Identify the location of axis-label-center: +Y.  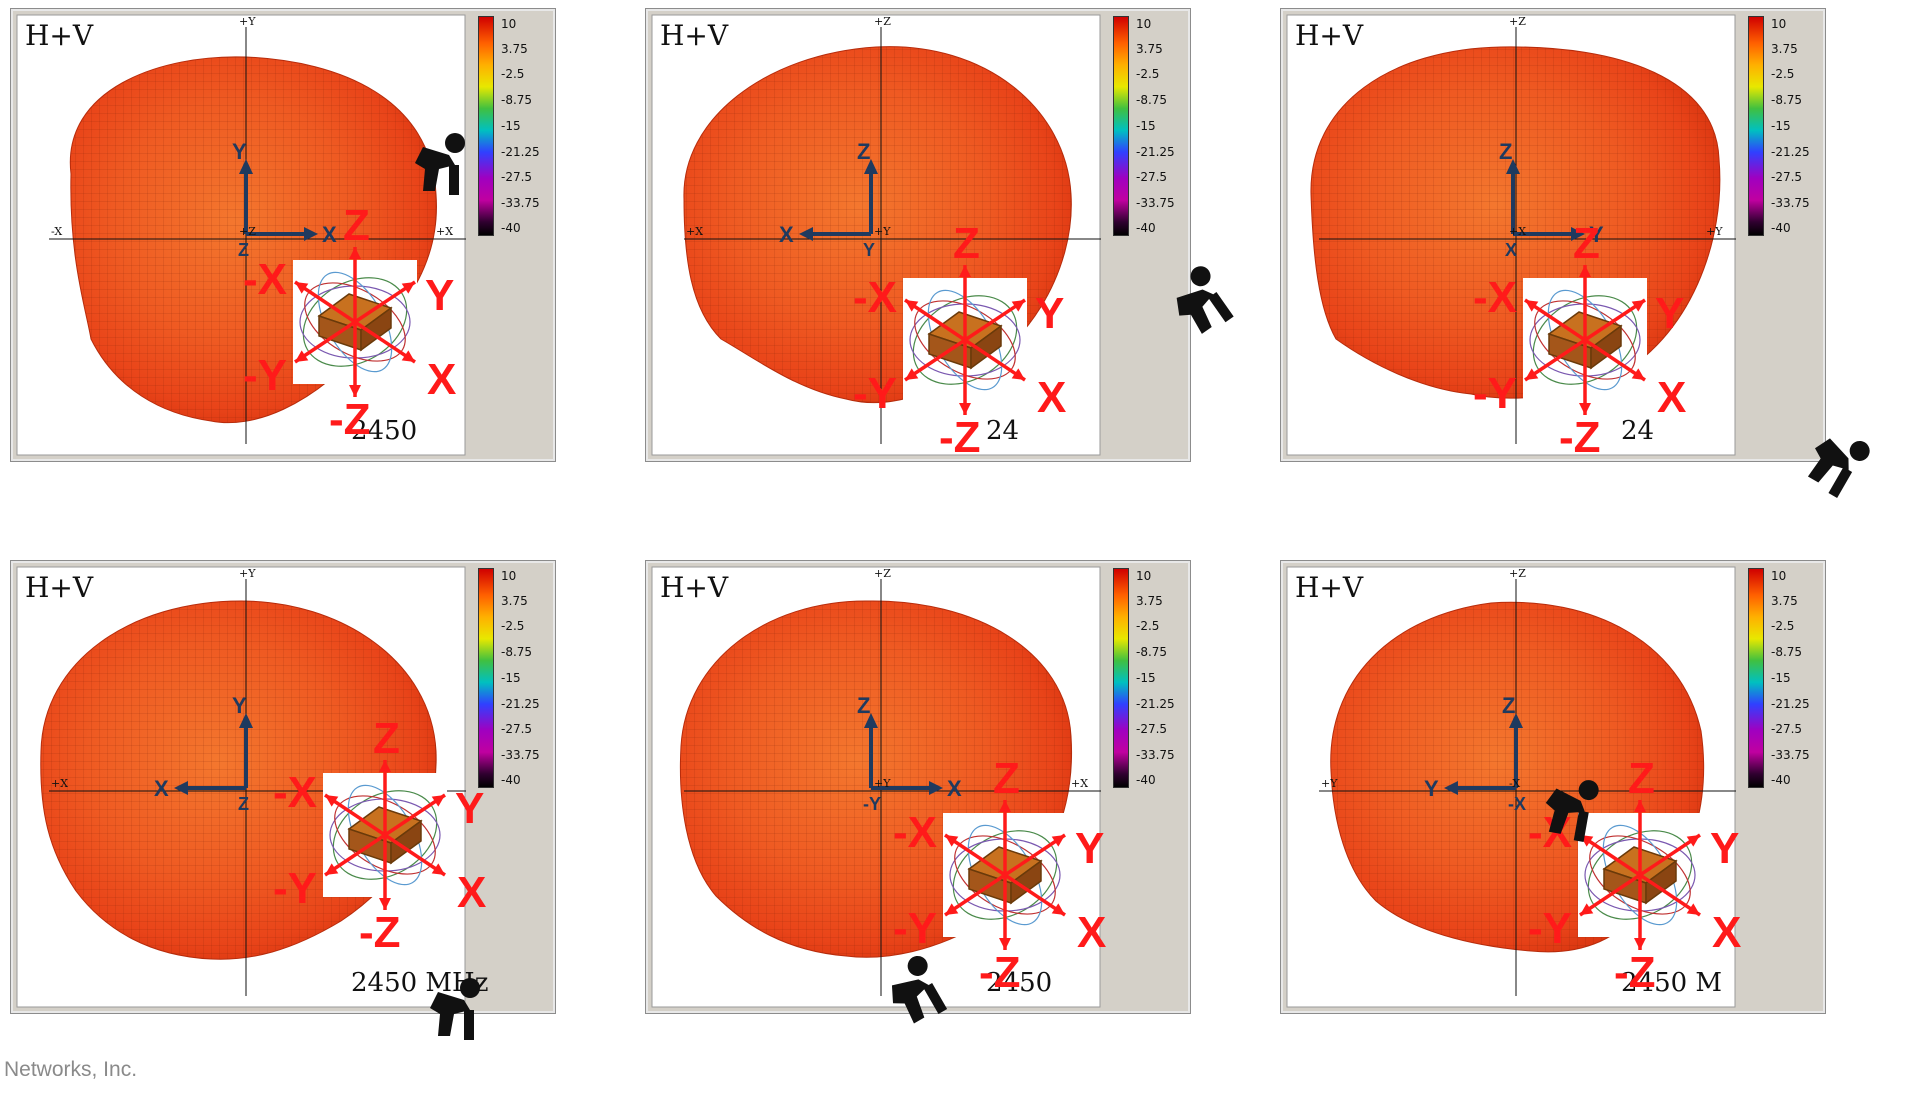
(882, 783).